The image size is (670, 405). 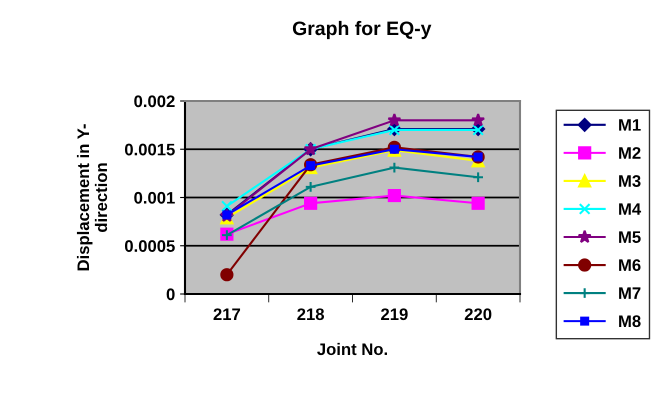 What do you see at coordinates (170, 294) in the screenshot?
I see `y-tick-label: 0` at bounding box center [170, 294].